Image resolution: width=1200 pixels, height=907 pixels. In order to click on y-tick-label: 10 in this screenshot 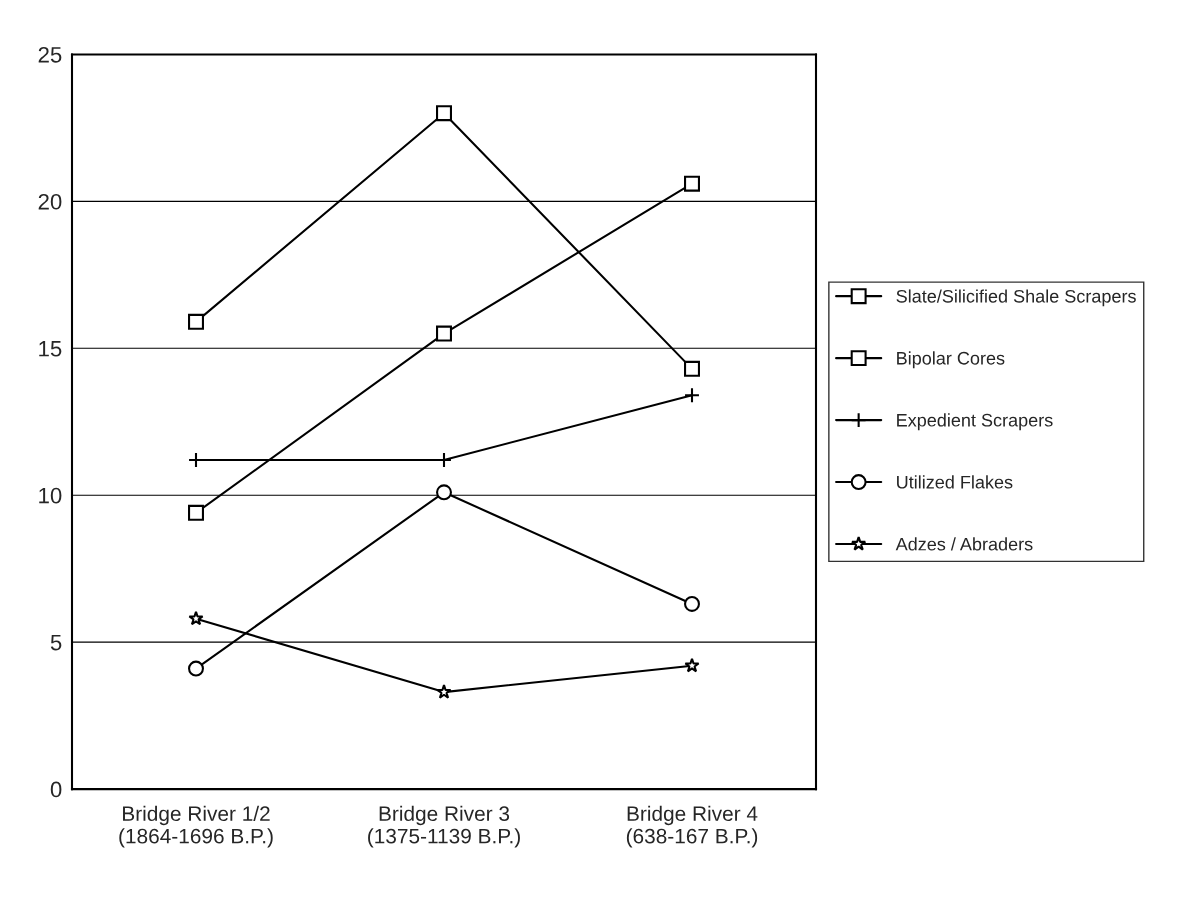, I will do `click(50, 495)`.